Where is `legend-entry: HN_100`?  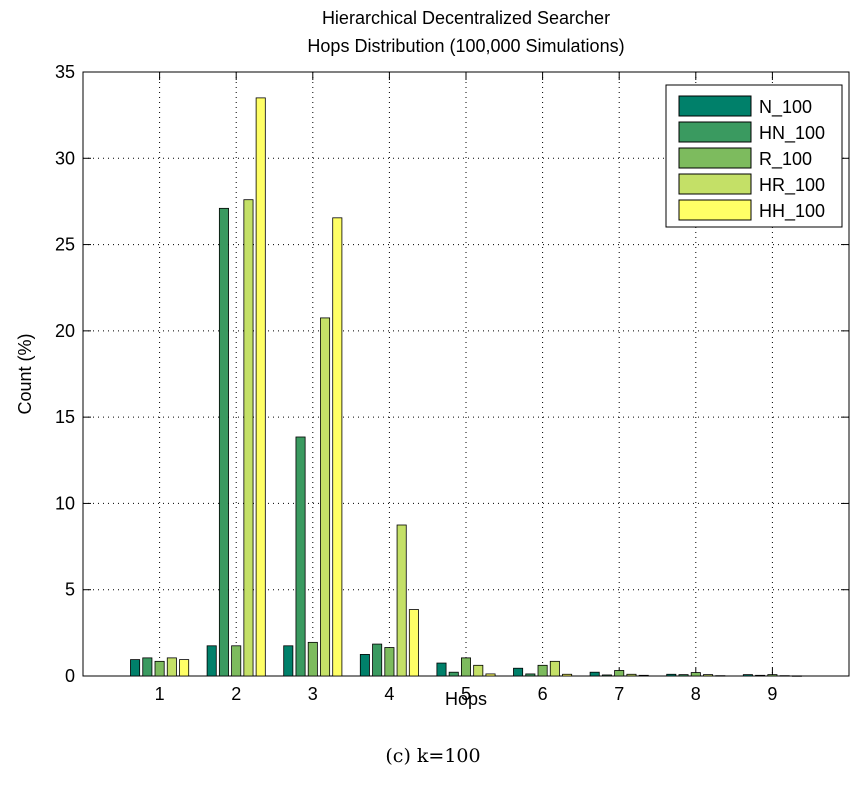 legend-entry: HN_100 is located at coordinates (792, 133).